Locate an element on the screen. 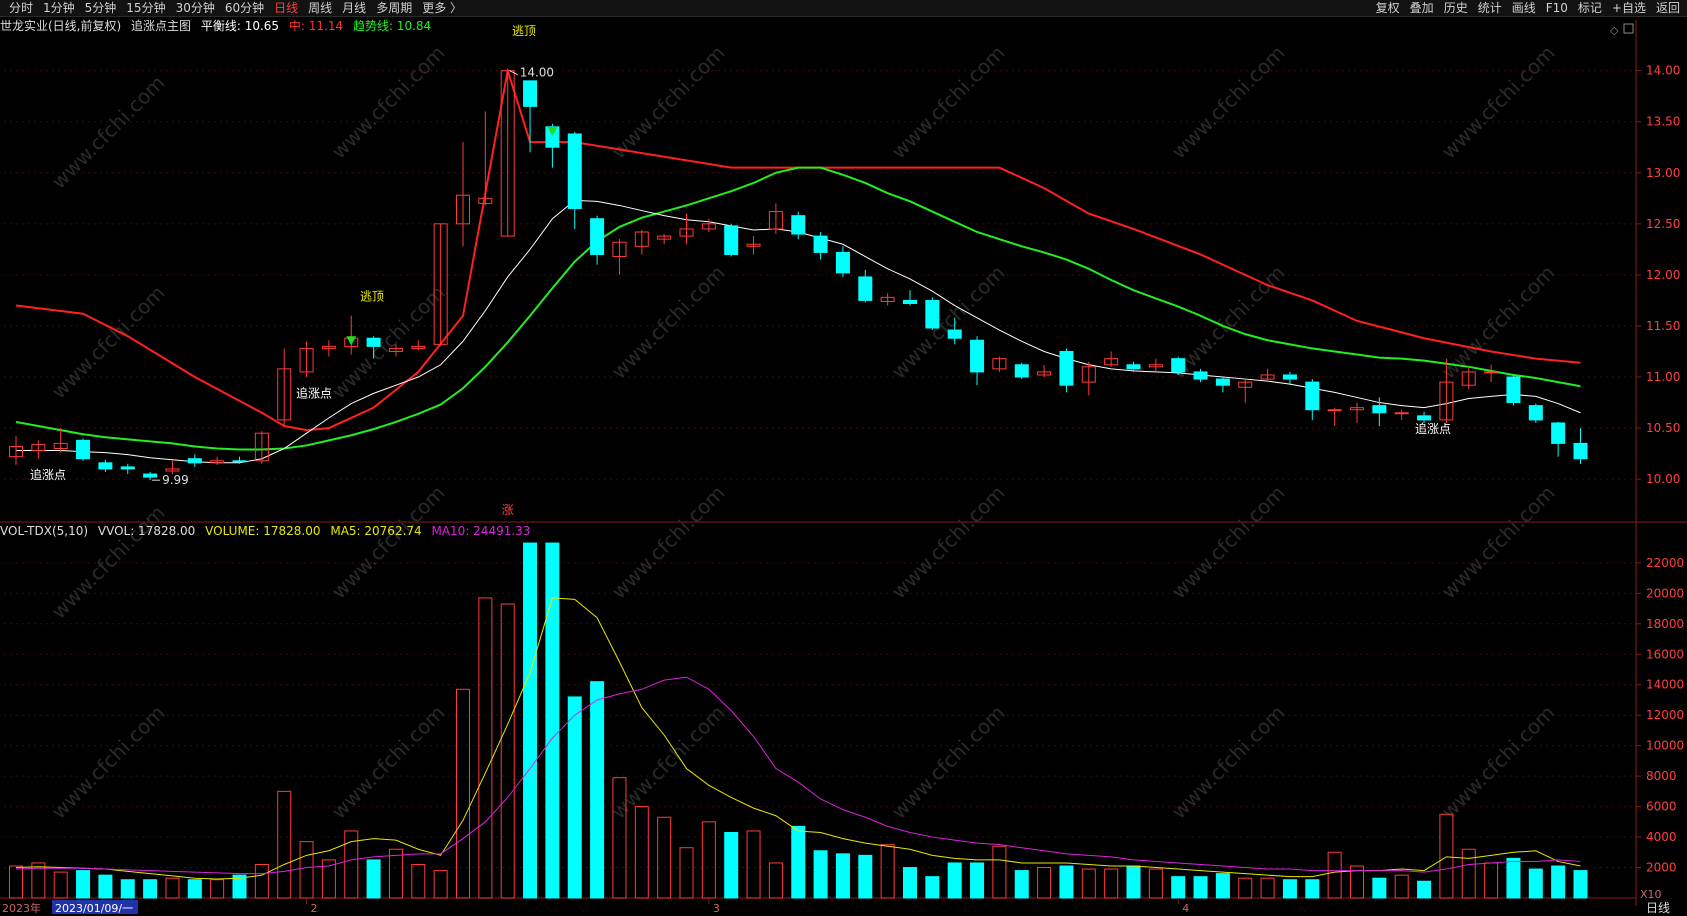 The image size is (1687, 916). vol-indicator-name: VOL-TDX(5,10) is located at coordinates (44, 531).